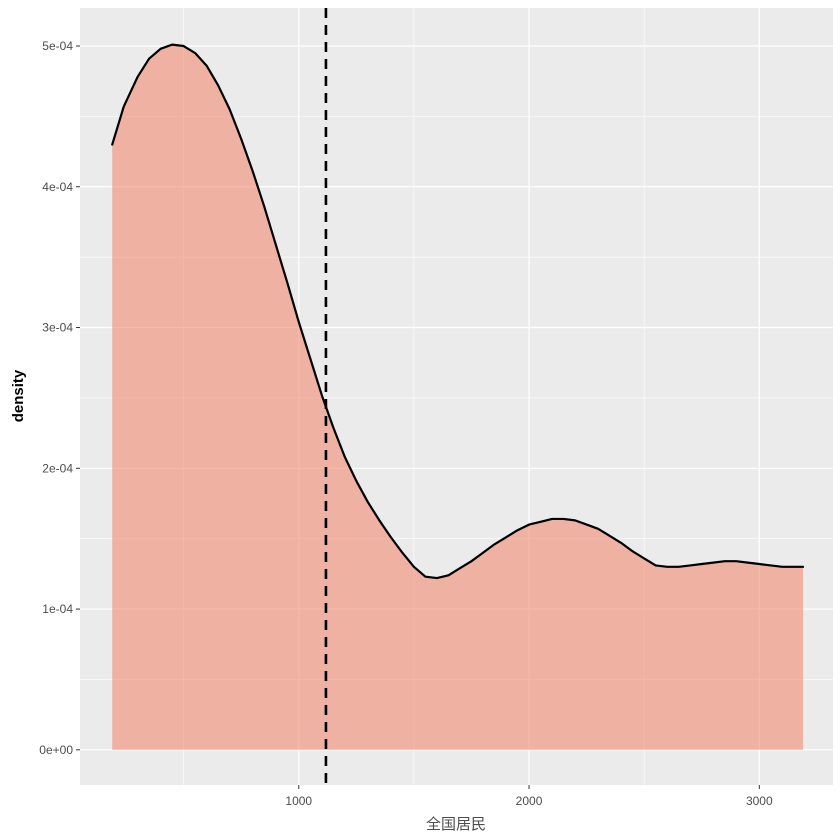 The height and width of the screenshot is (840, 840). Describe the element at coordinates (59, 398) in the screenshot. I see `y-axis: 0e+00 1e-04 2e-04 3e-04 4e-04 5e-04` at that location.